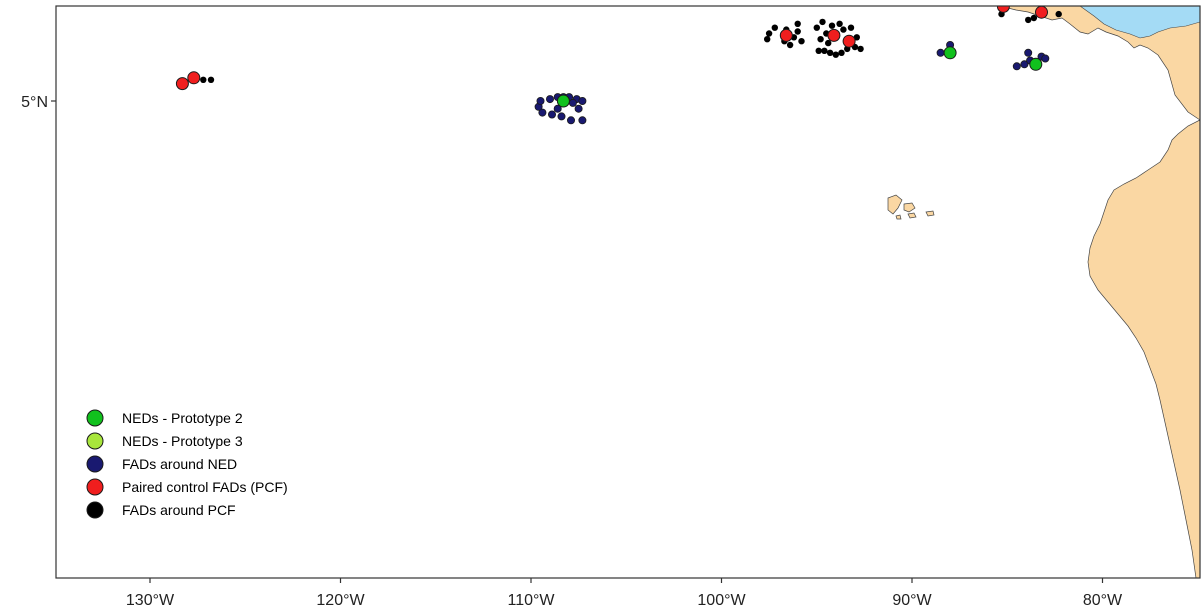  I want to click on legend-item: NEDs - Prototype 3, so click(164, 441).